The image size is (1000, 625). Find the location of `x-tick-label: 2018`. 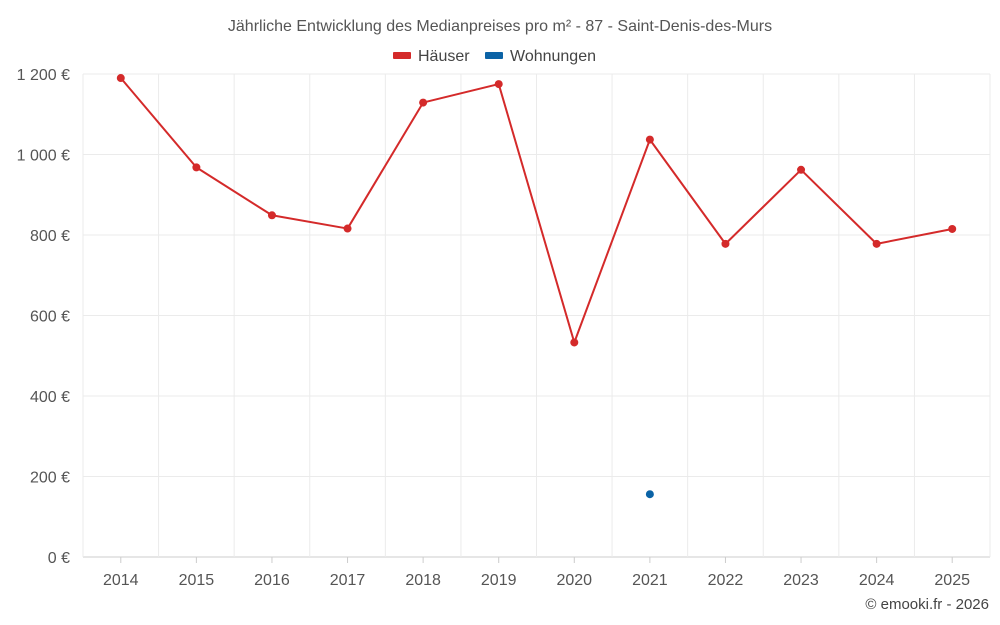

x-tick-label: 2018 is located at coordinates (423, 580).